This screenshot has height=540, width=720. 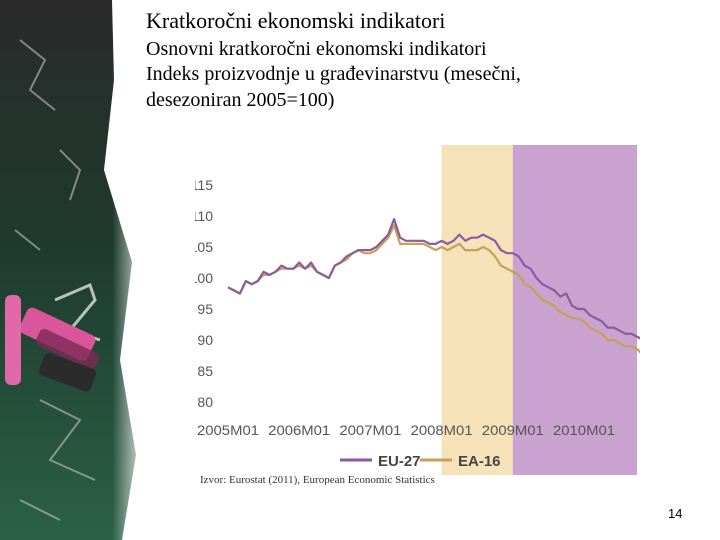 What do you see at coordinates (240, 100) in the screenshot?
I see `chart-title-line-2: desezoniran 2005=100)` at bounding box center [240, 100].